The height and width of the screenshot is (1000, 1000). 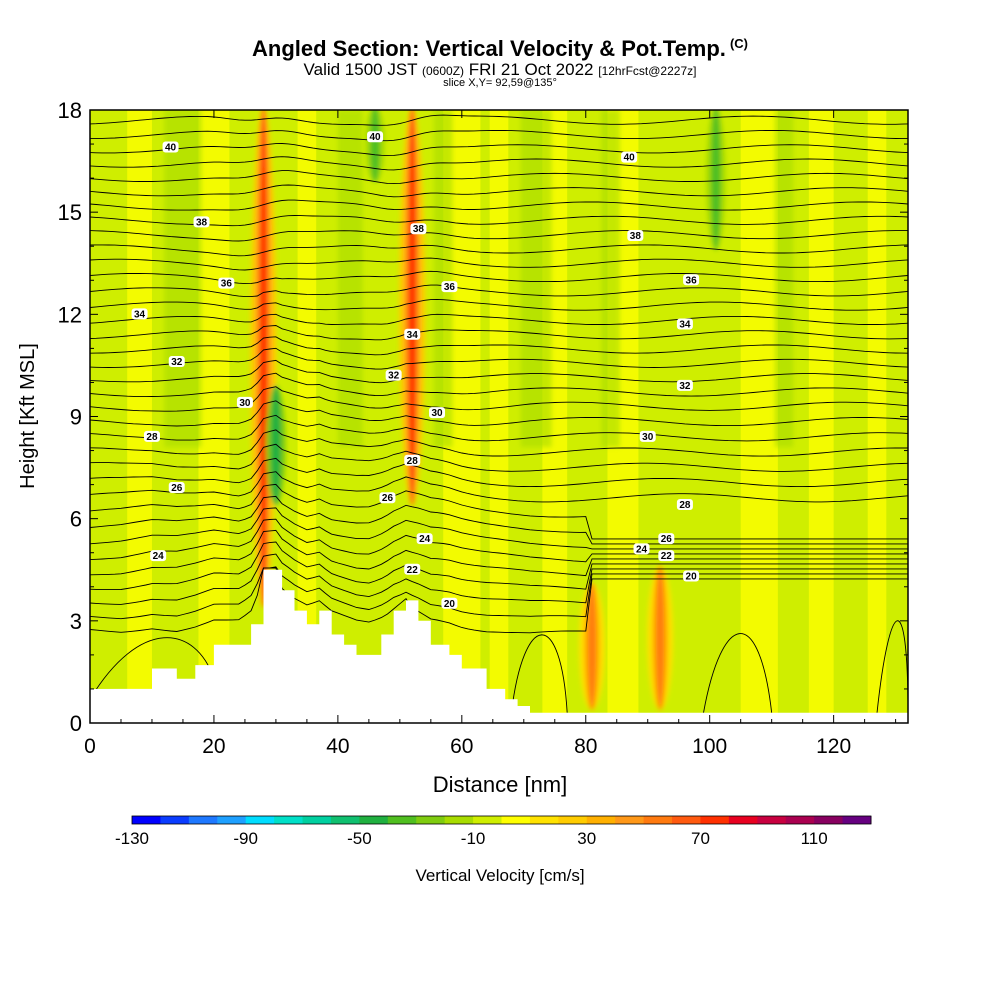 I want to click on isentrope-label-text: 34, so click(x=685, y=325).